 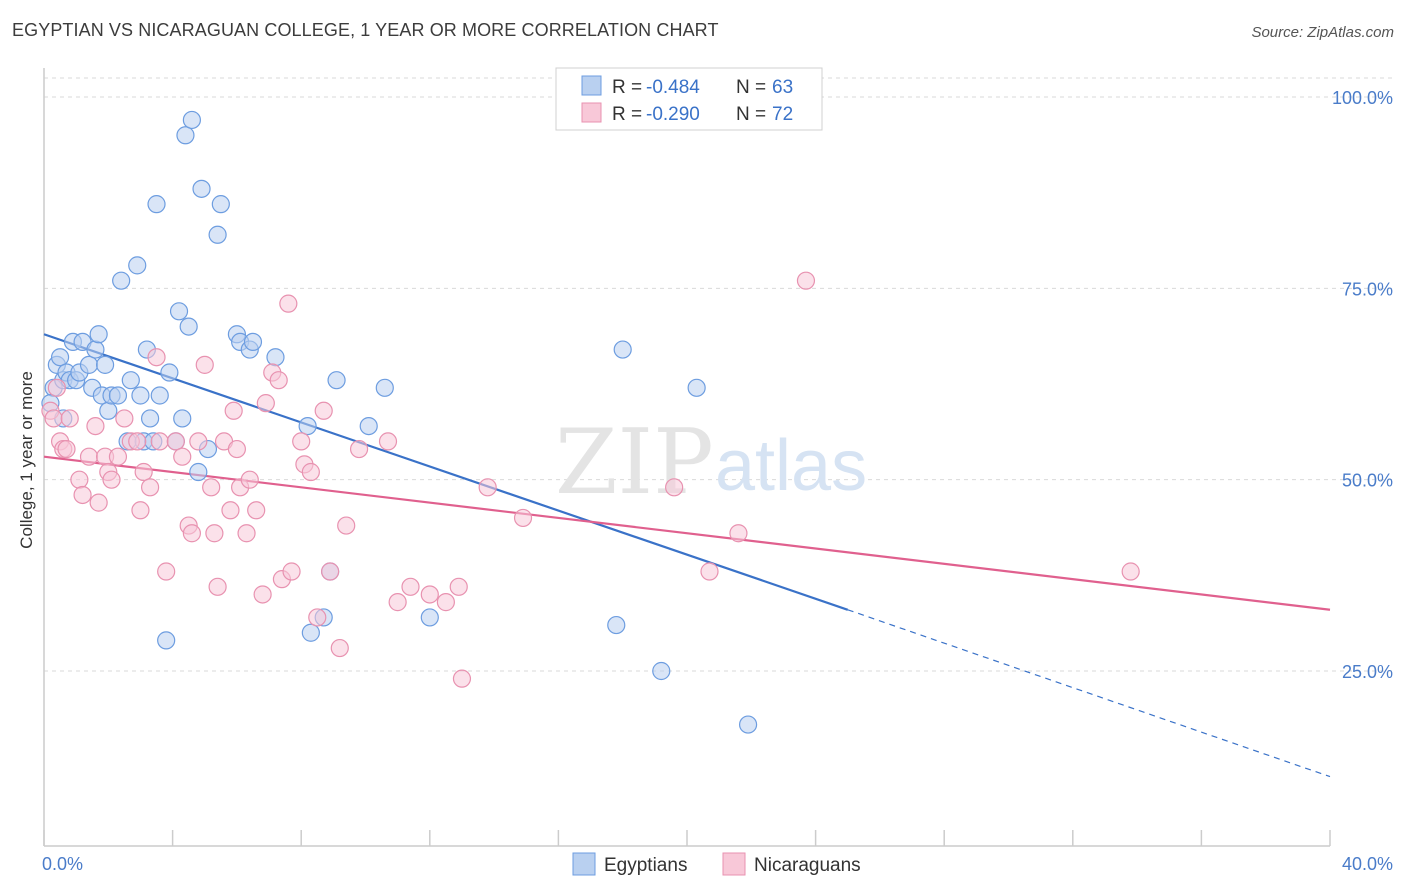 I want to click on legend-r-label-egyptians: R =, so click(x=627, y=87).